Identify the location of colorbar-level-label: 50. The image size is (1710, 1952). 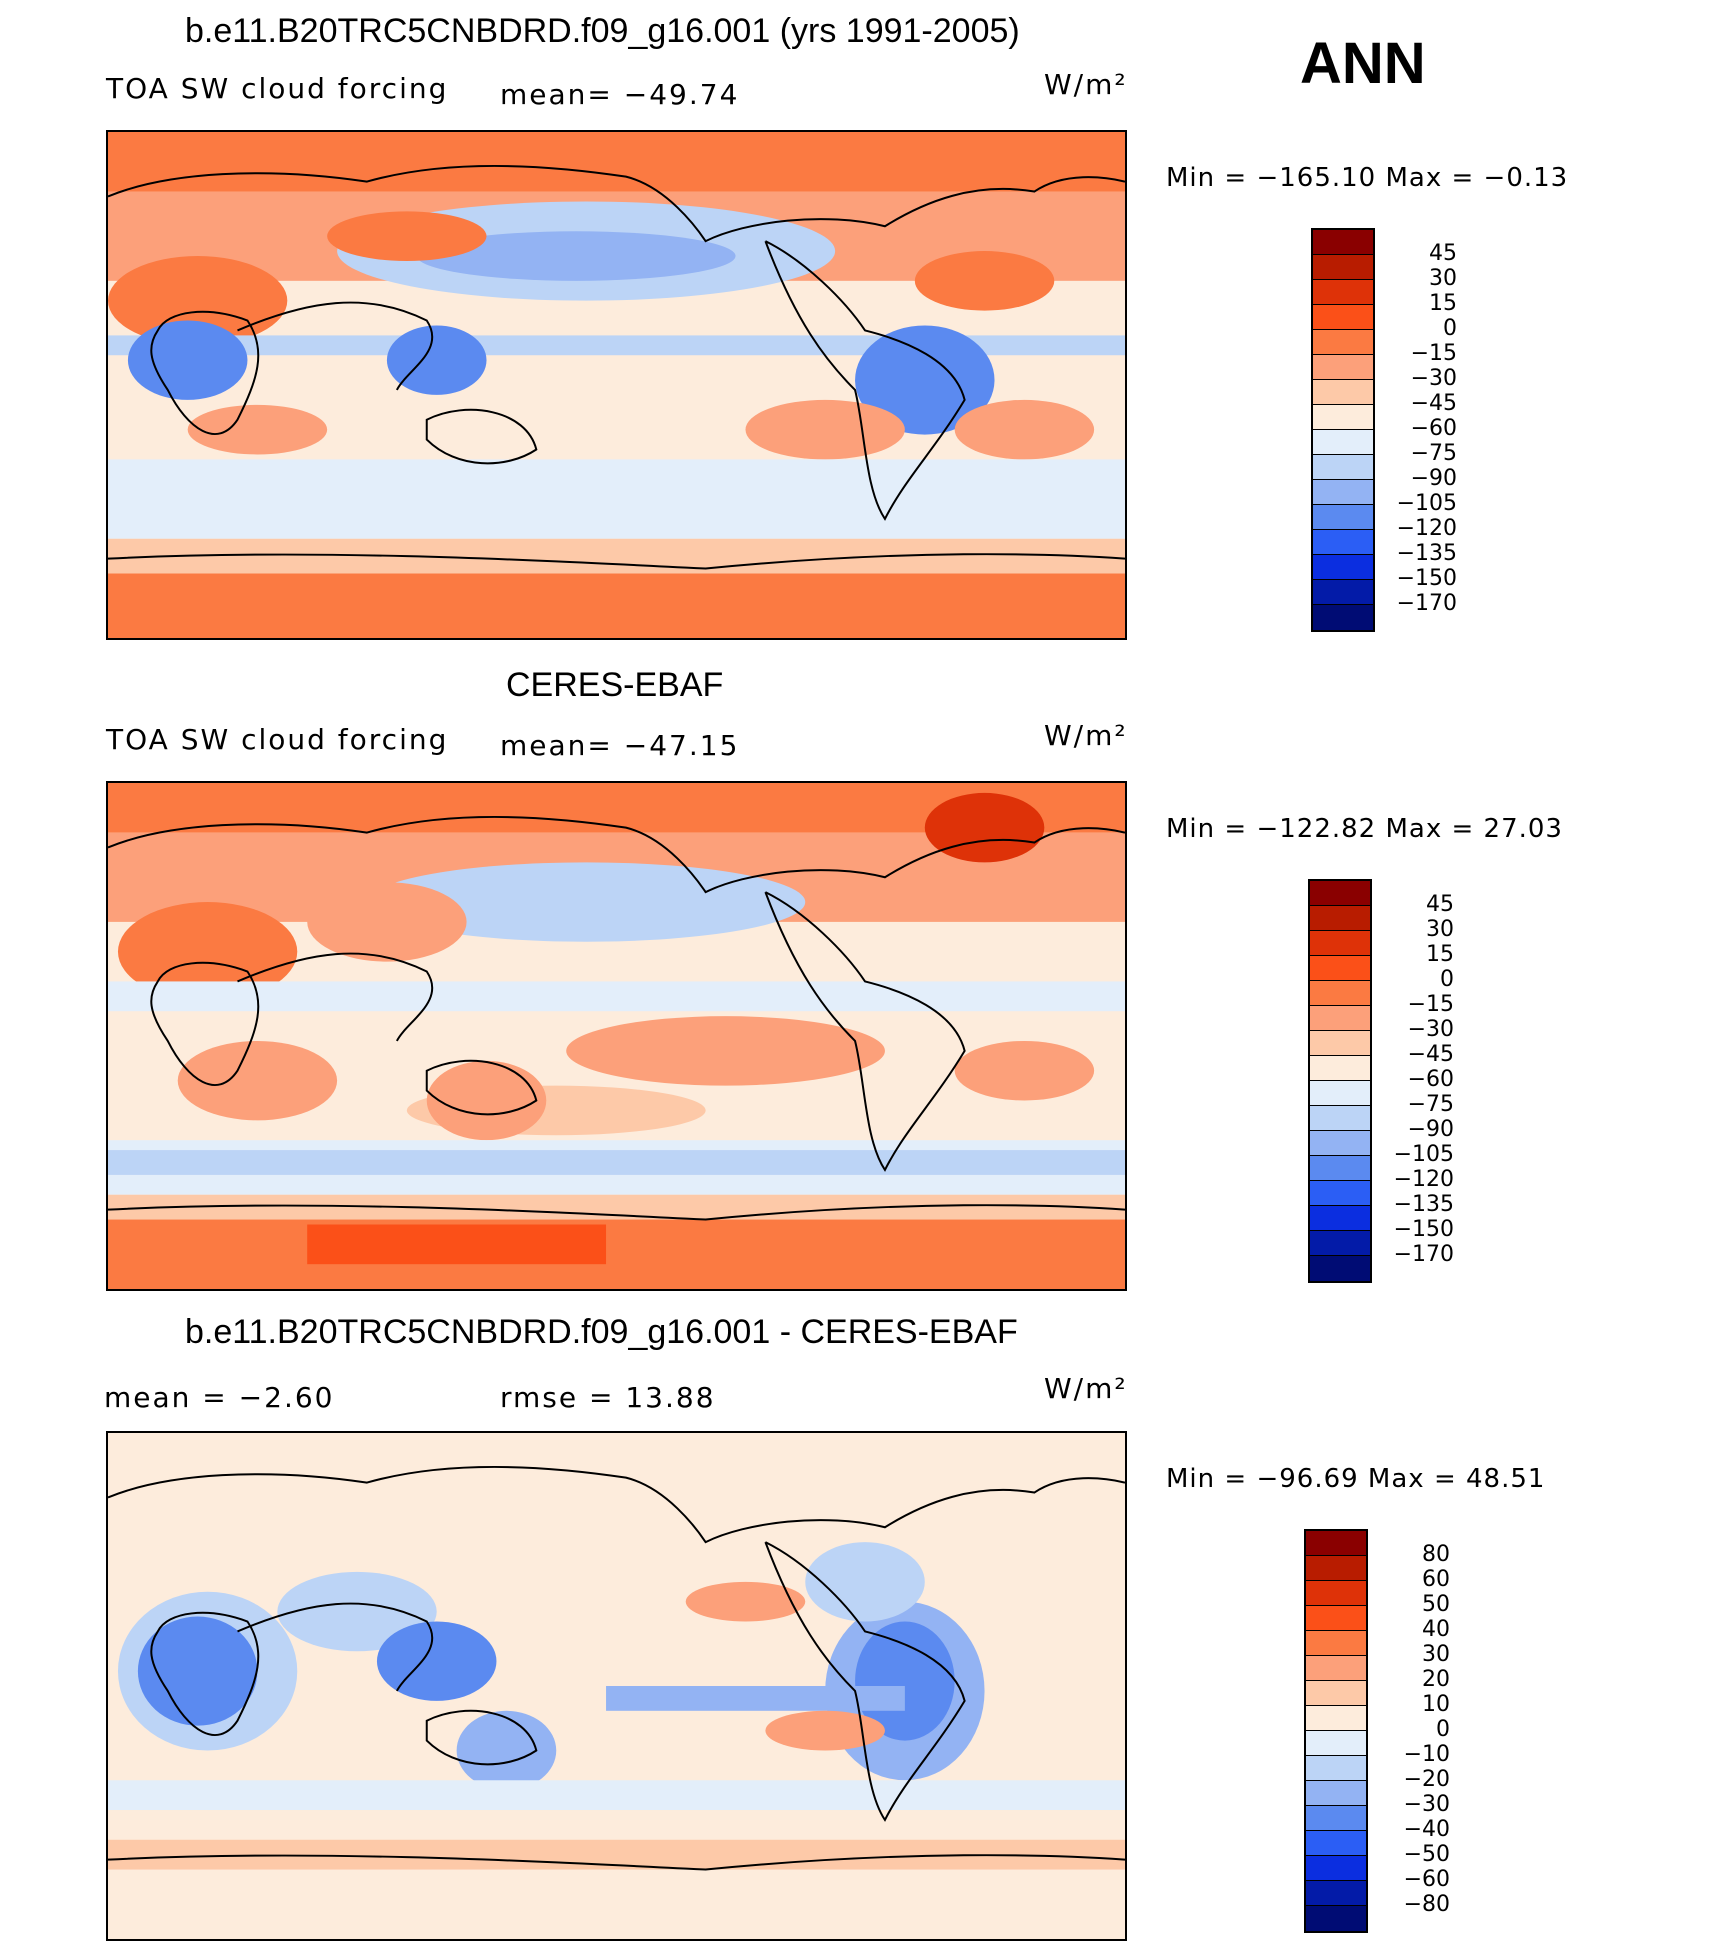
(1436, 1604).